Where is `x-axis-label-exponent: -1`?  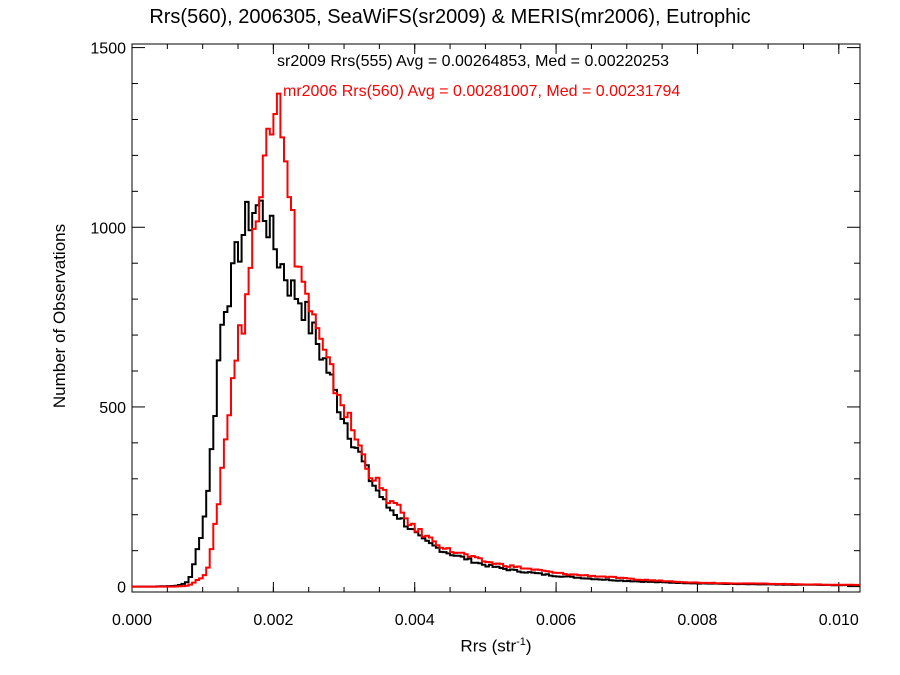
x-axis-label-exponent: -1 is located at coordinates (521, 642).